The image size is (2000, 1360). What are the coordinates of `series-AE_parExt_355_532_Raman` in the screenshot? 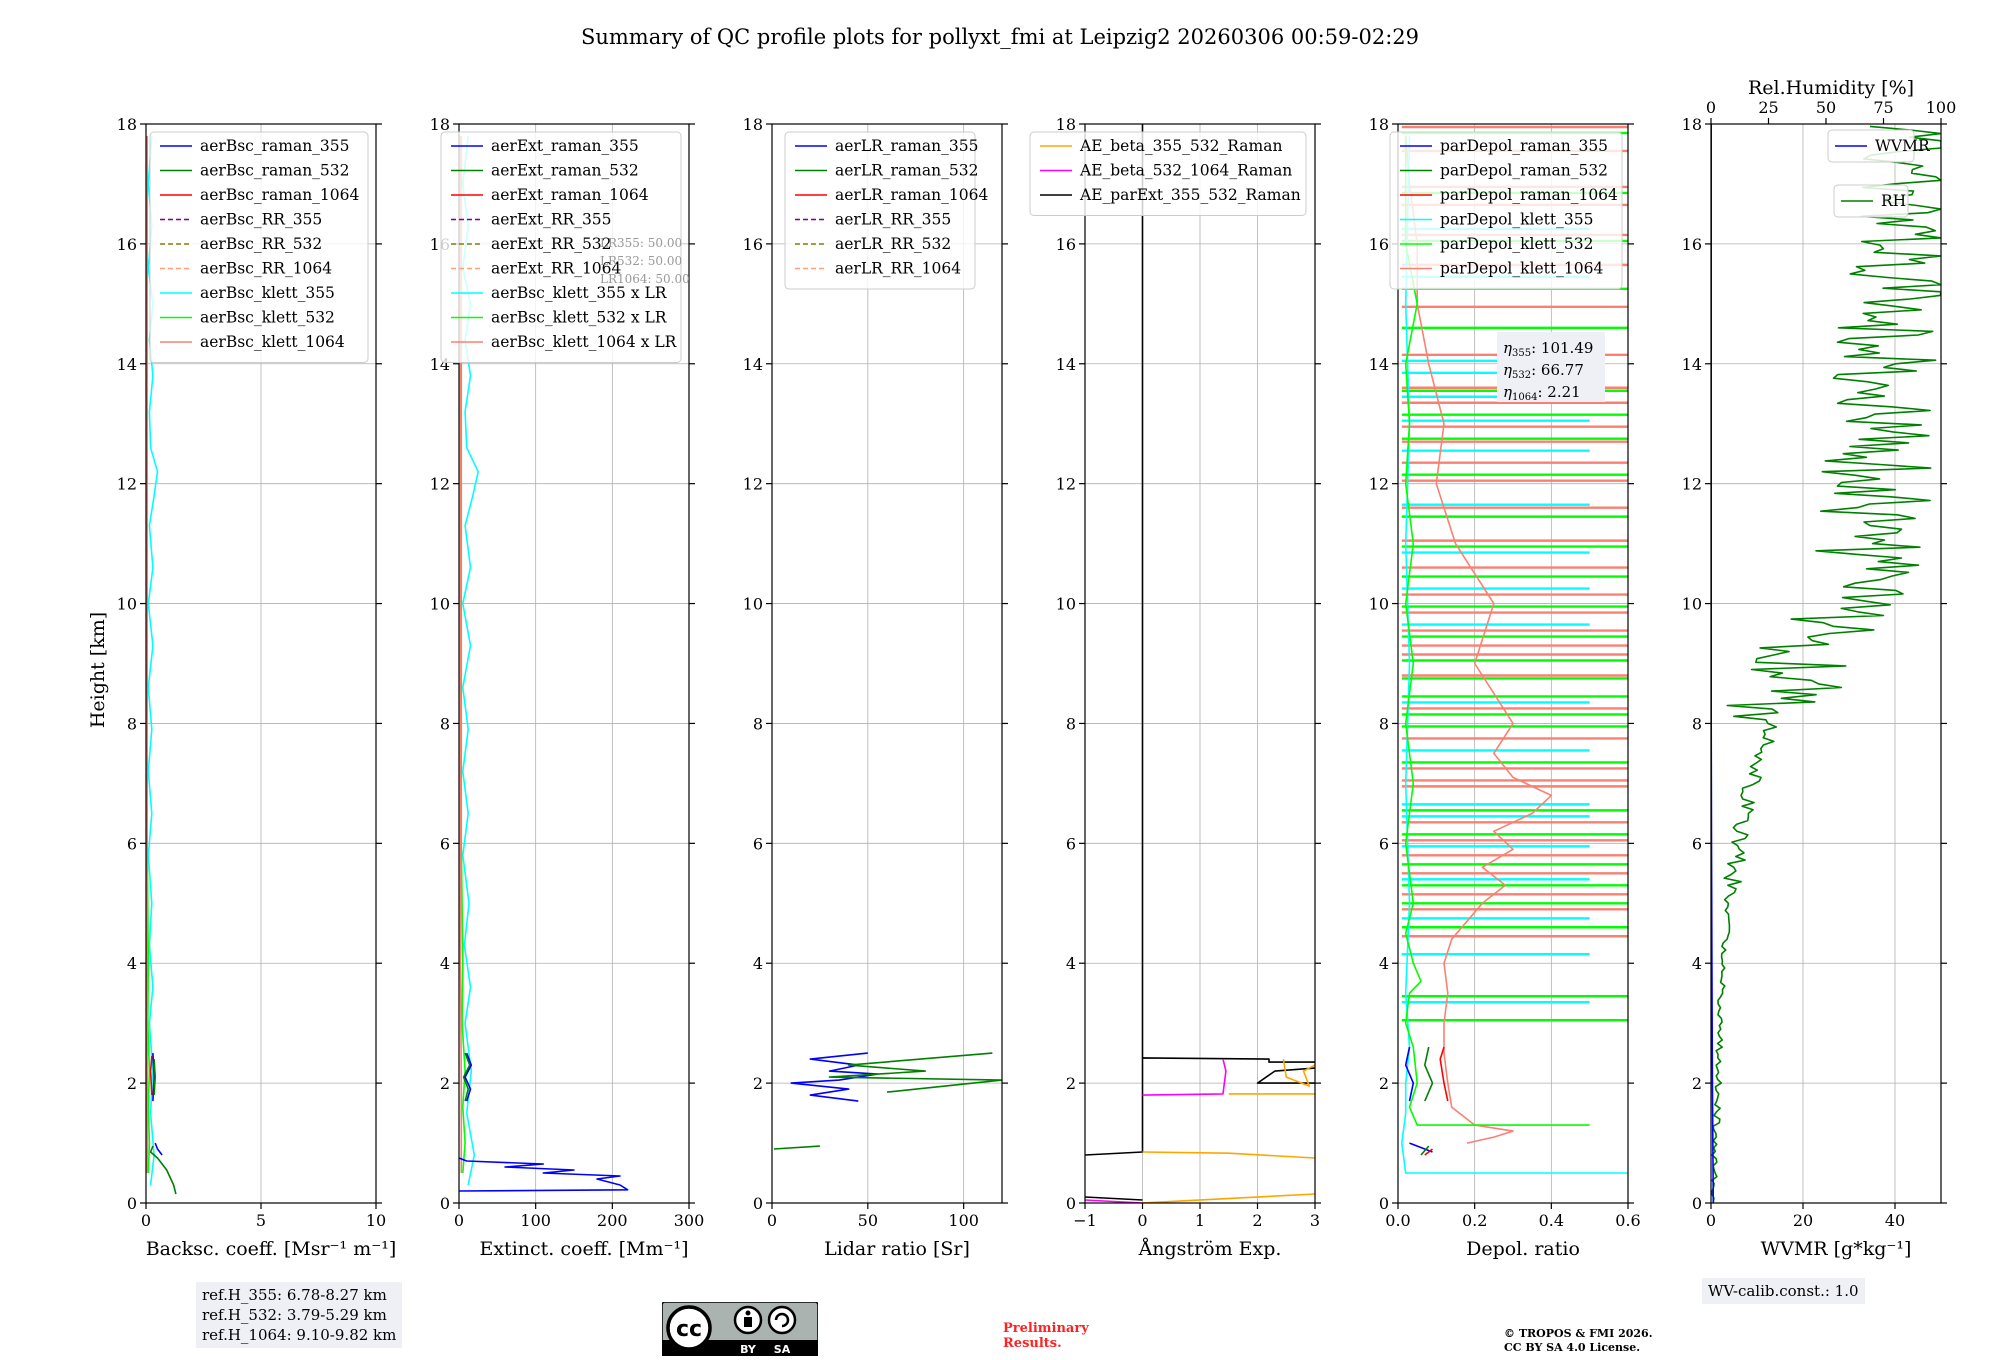 It's located at (1200, 1106).